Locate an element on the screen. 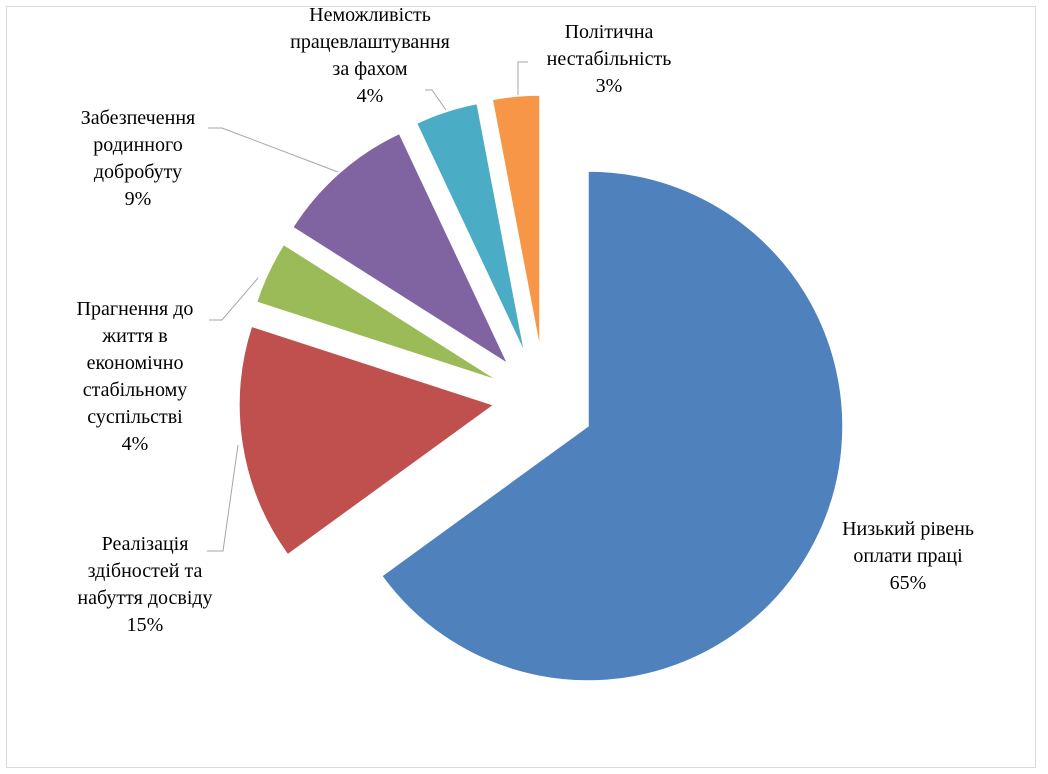  slice-label-line: Реалізація is located at coordinates (145, 544).